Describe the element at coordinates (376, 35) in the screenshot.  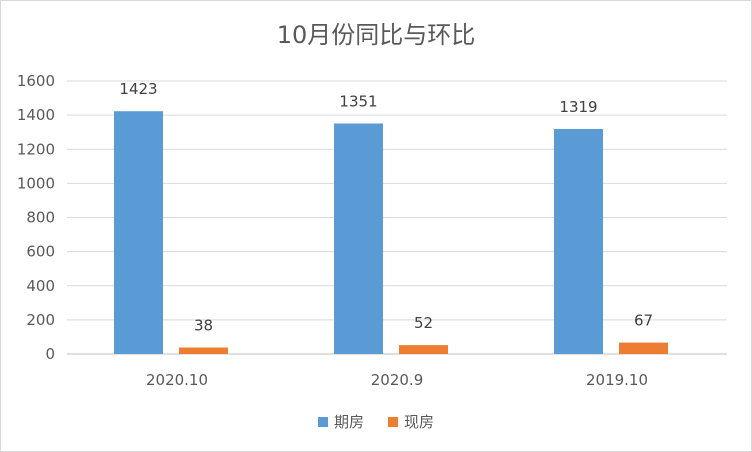
I see `chart-title: 10月份同比与环比` at that location.